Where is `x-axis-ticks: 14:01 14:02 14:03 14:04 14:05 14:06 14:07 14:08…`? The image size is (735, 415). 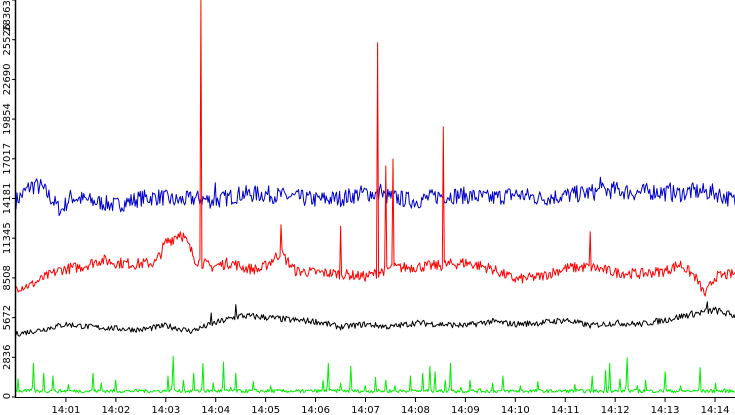
x-axis-ticks: 14:01 14:02 14:03 14:04 14:05 14:06 14:07 14:08… is located at coordinates (391, 406).